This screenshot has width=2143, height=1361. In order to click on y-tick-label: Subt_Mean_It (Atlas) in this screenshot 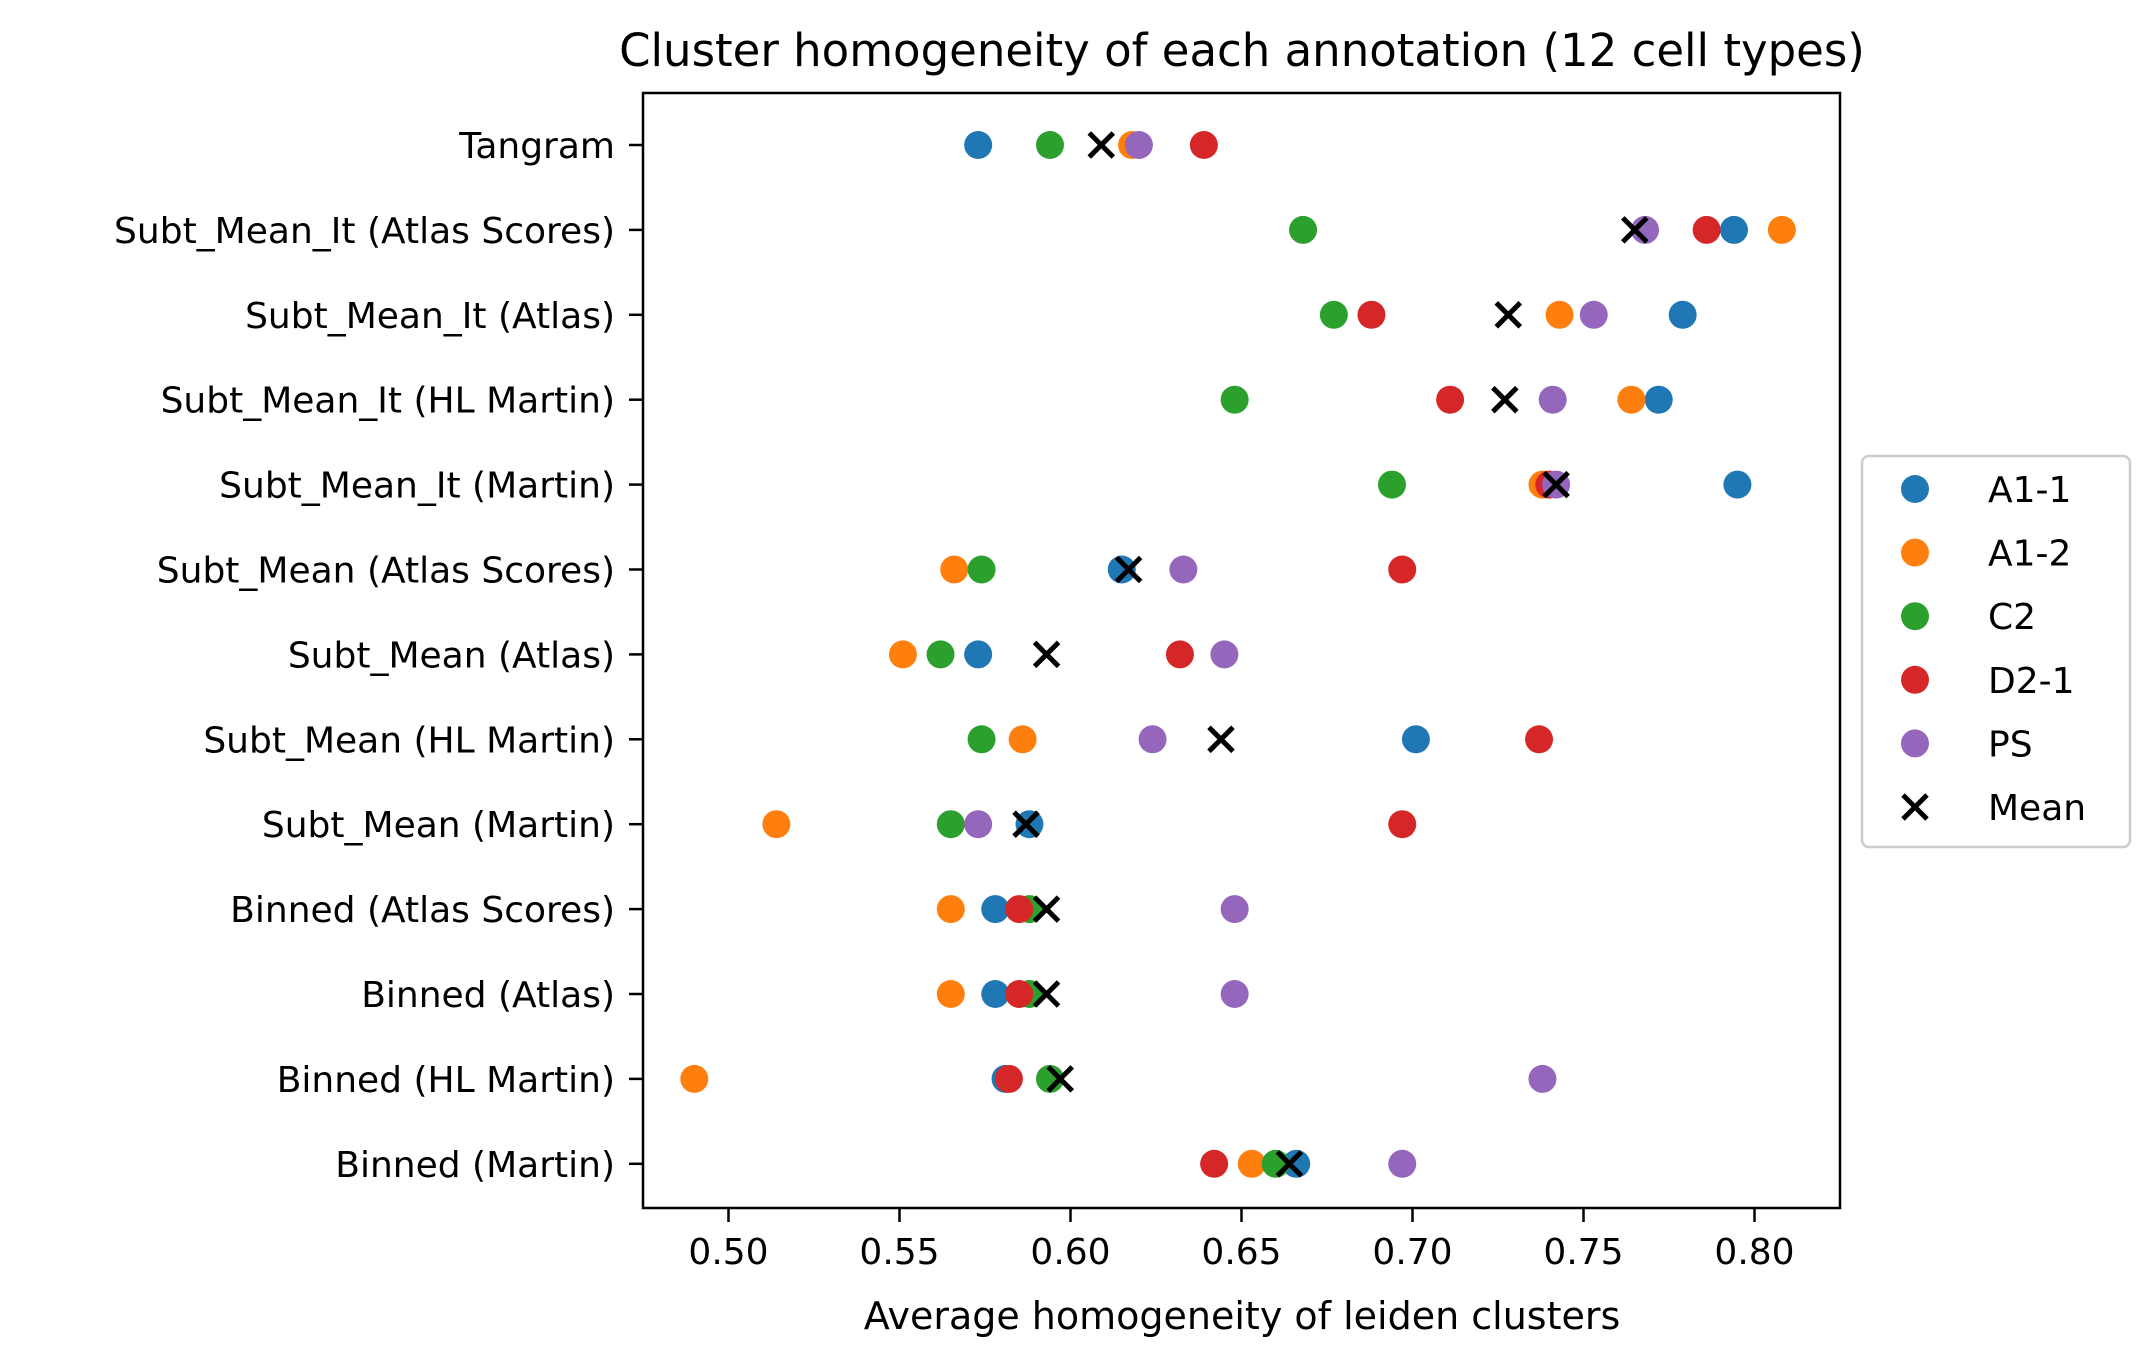, I will do `click(430, 316)`.